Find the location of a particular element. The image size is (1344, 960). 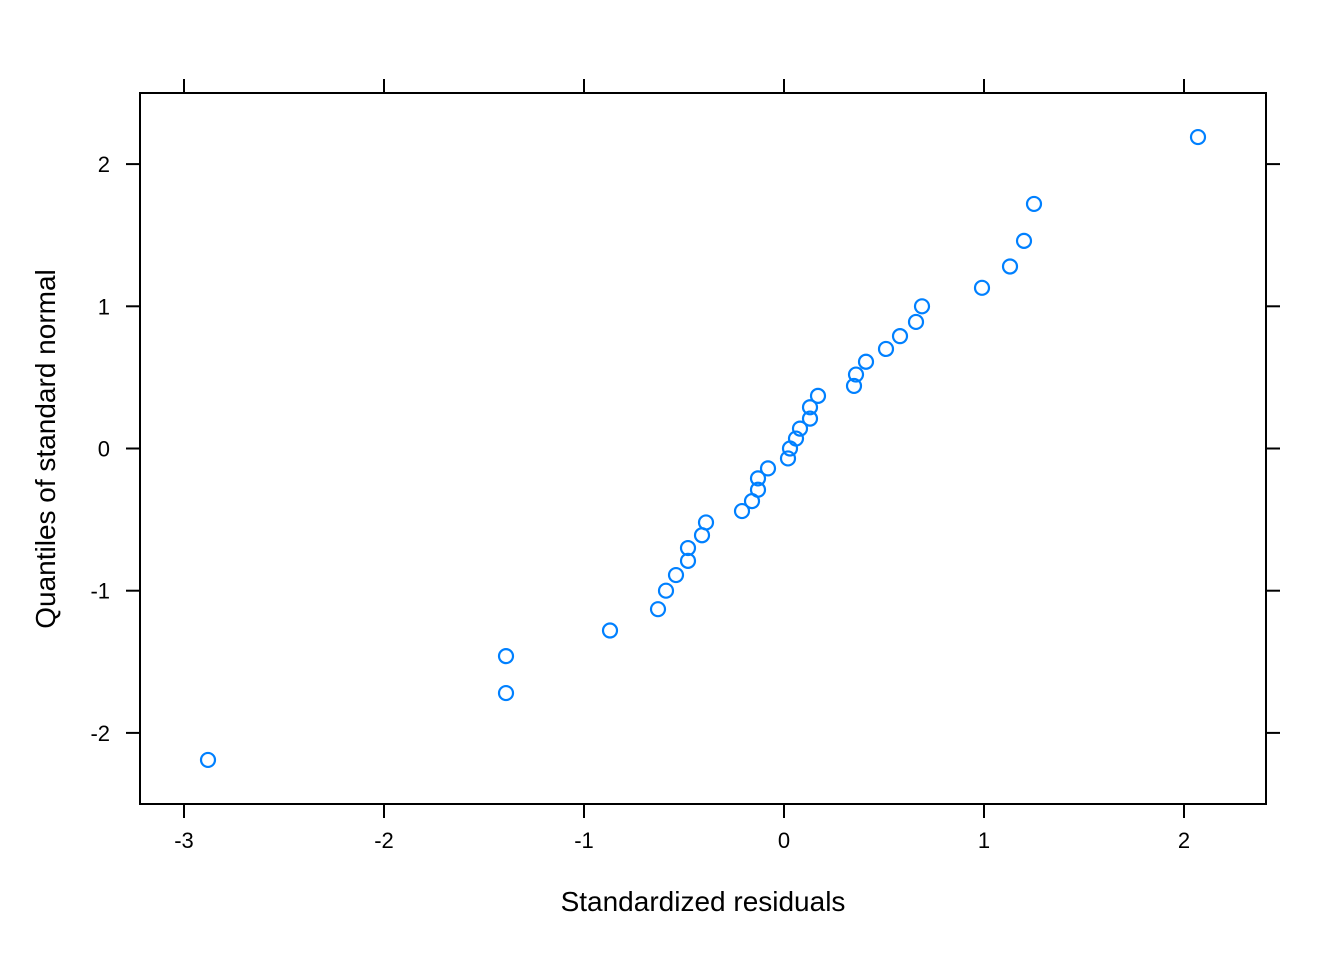

x-tick-label: -1 is located at coordinates (584, 840).